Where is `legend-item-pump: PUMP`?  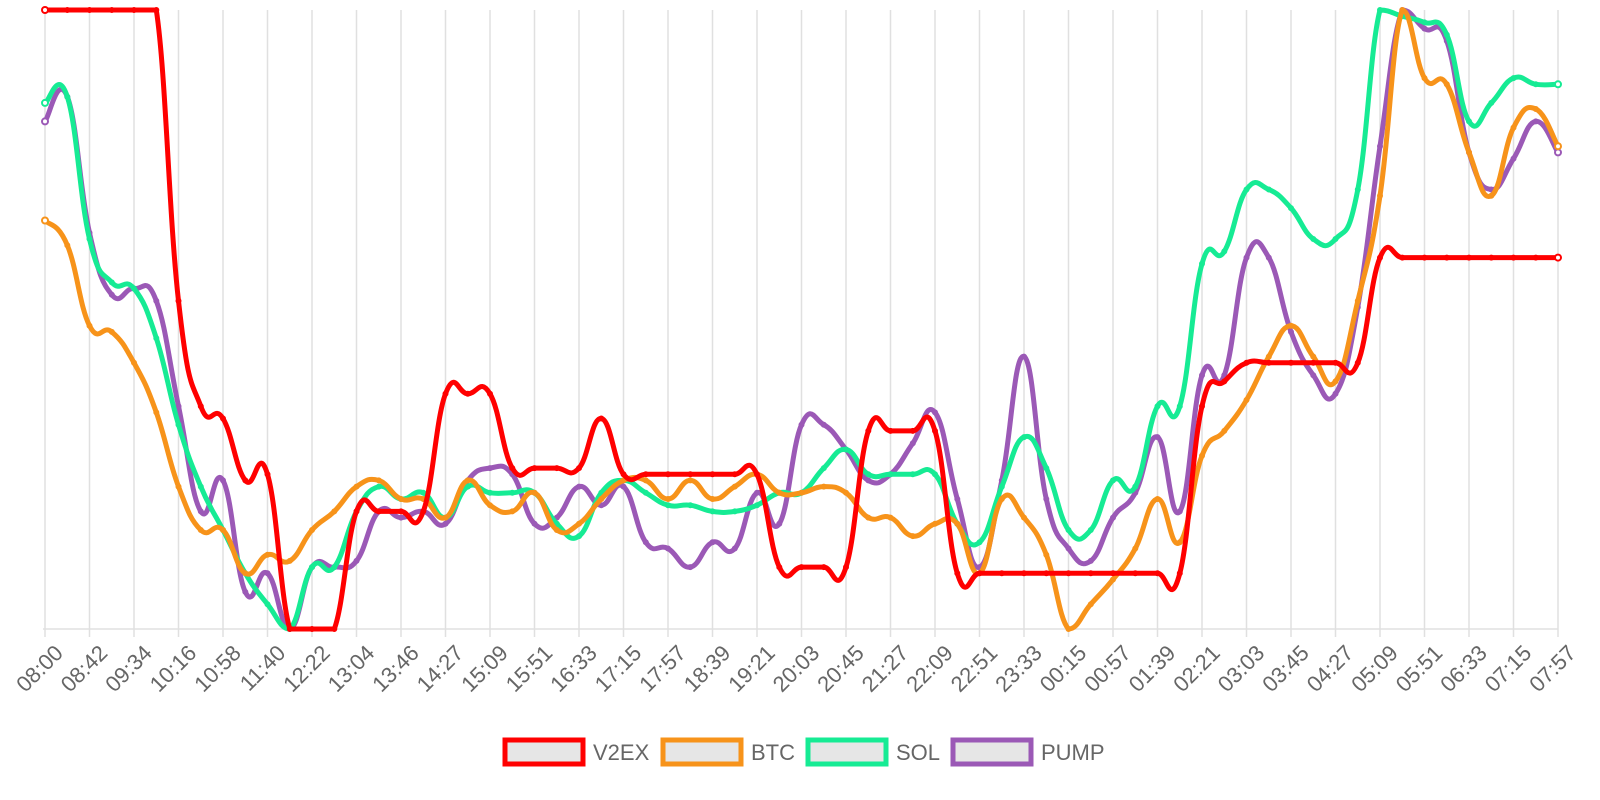
legend-item-pump: PUMP is located at coordinates (1027, 752).